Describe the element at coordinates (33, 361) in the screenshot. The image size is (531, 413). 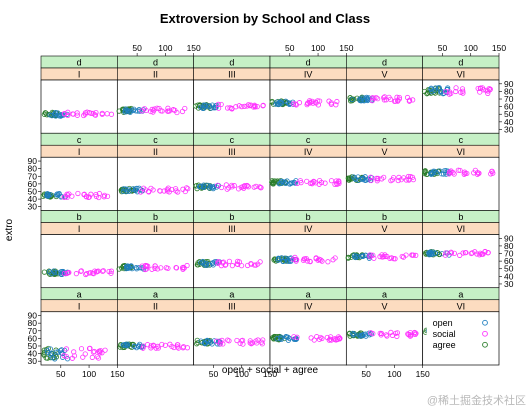
I see `y-tick-label-left: 30` at that location.